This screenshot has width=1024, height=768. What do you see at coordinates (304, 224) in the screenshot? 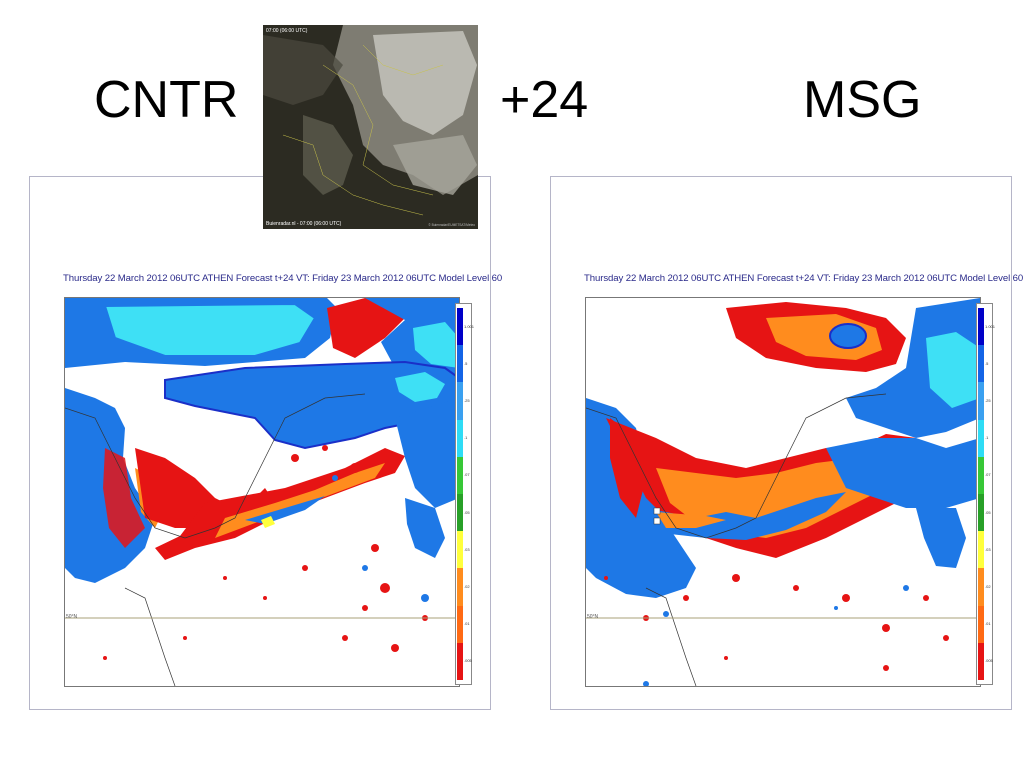
I see `satellite-source-caption: Buienradar.nl - 07:00 (06:00 UTC)` at bounding box center [304, 224].